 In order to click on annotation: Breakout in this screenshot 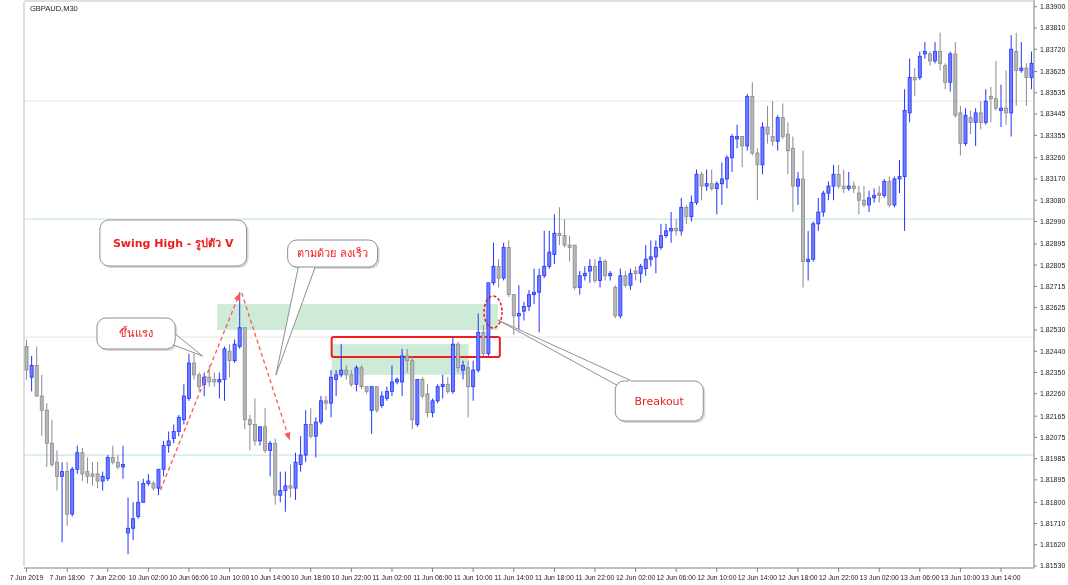, I will do `click(659, 401)`.